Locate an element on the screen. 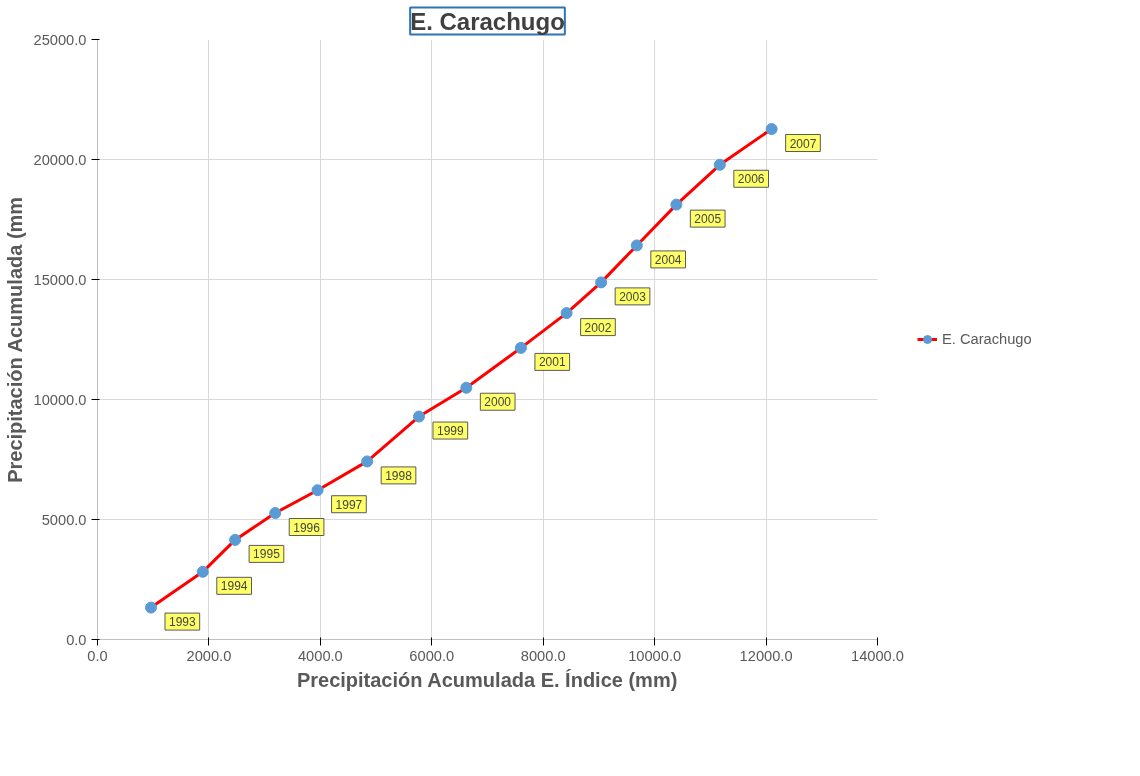  x-tick-label: 6000.0 is located at coordinates (432, 655).